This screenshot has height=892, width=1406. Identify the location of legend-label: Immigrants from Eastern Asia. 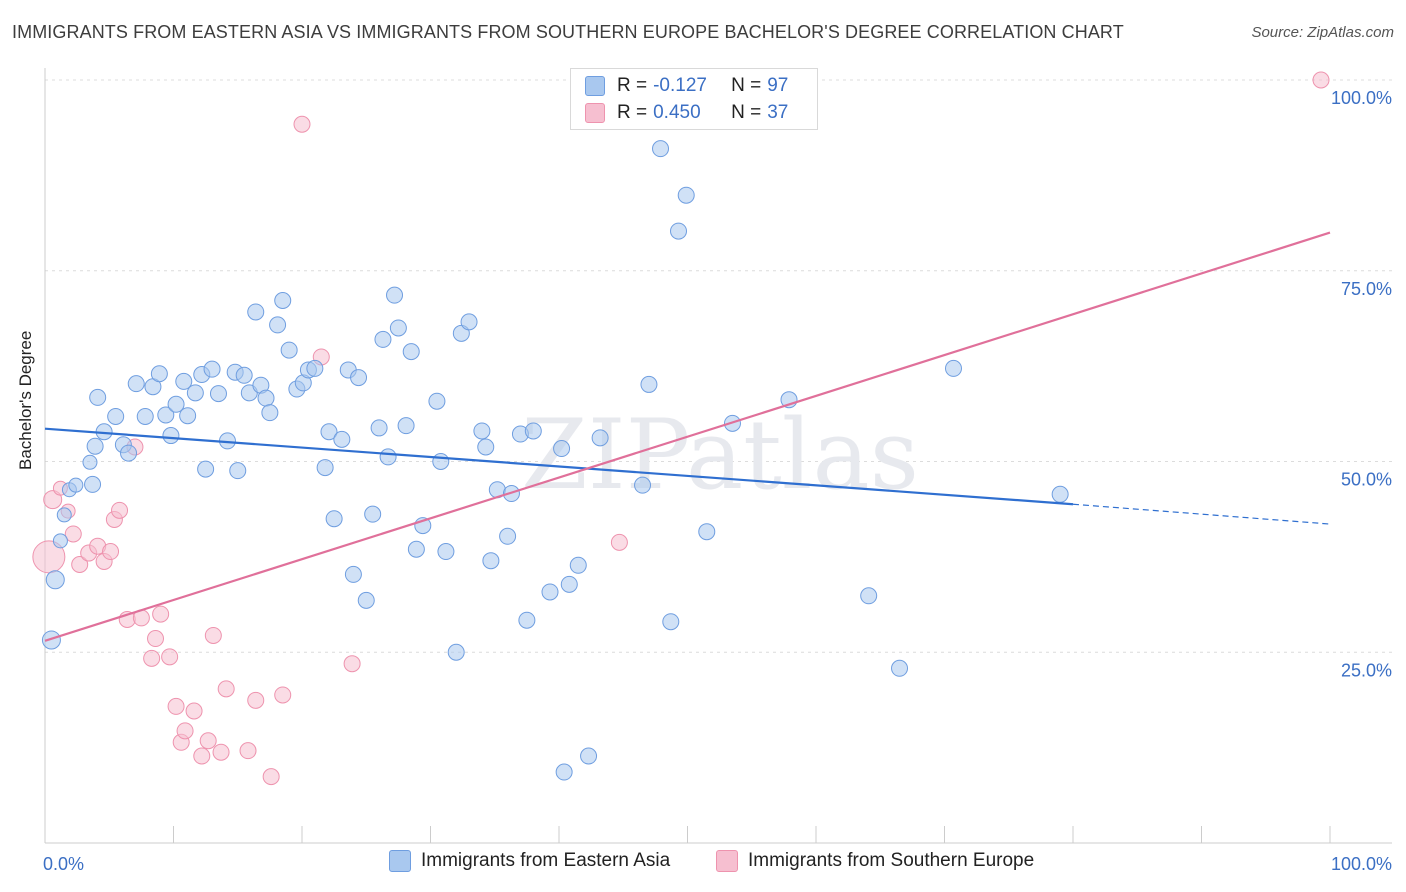
(546, 860).